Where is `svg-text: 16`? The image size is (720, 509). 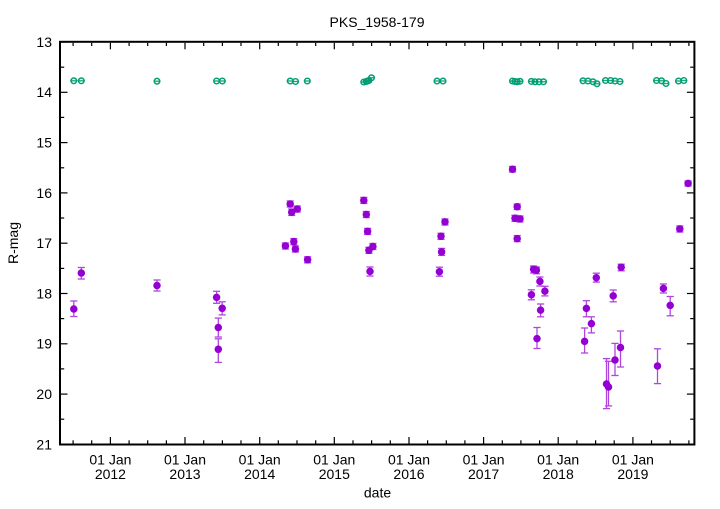 svg-text: 16 is located at coordinates (44, 193).